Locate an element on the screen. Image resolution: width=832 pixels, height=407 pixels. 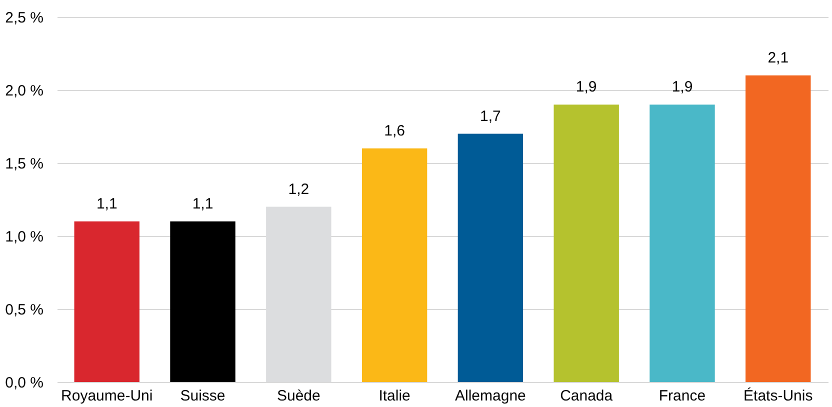
y-tick-label: 2,5 % is located at coordinates (24, 18).